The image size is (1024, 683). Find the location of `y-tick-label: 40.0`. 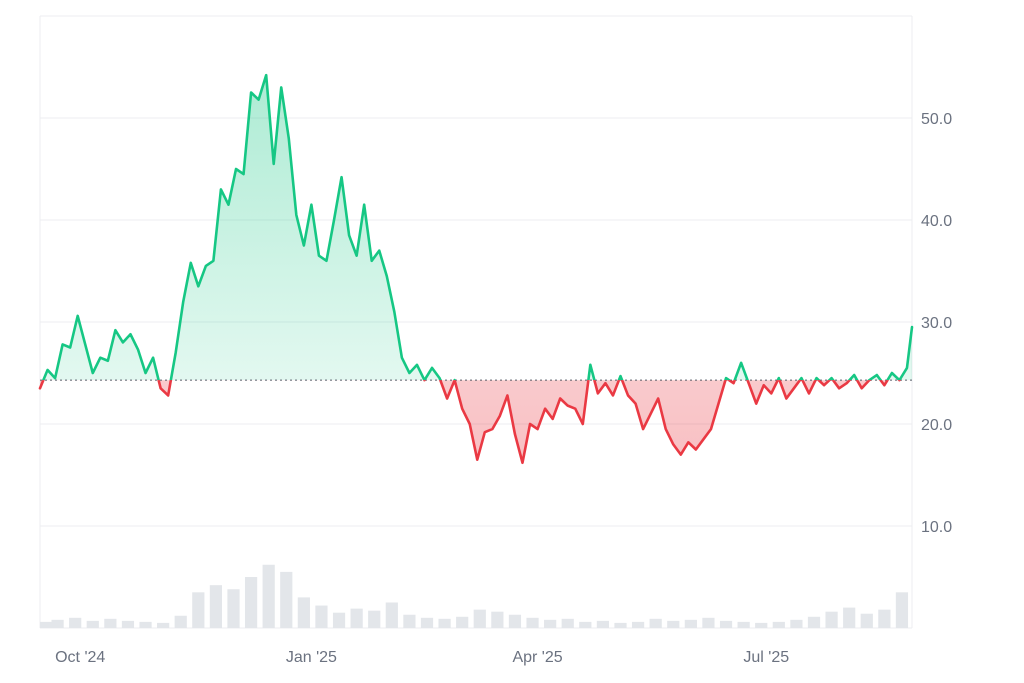

y-tick-label: 40.0 is located at coordinates (936, 221).